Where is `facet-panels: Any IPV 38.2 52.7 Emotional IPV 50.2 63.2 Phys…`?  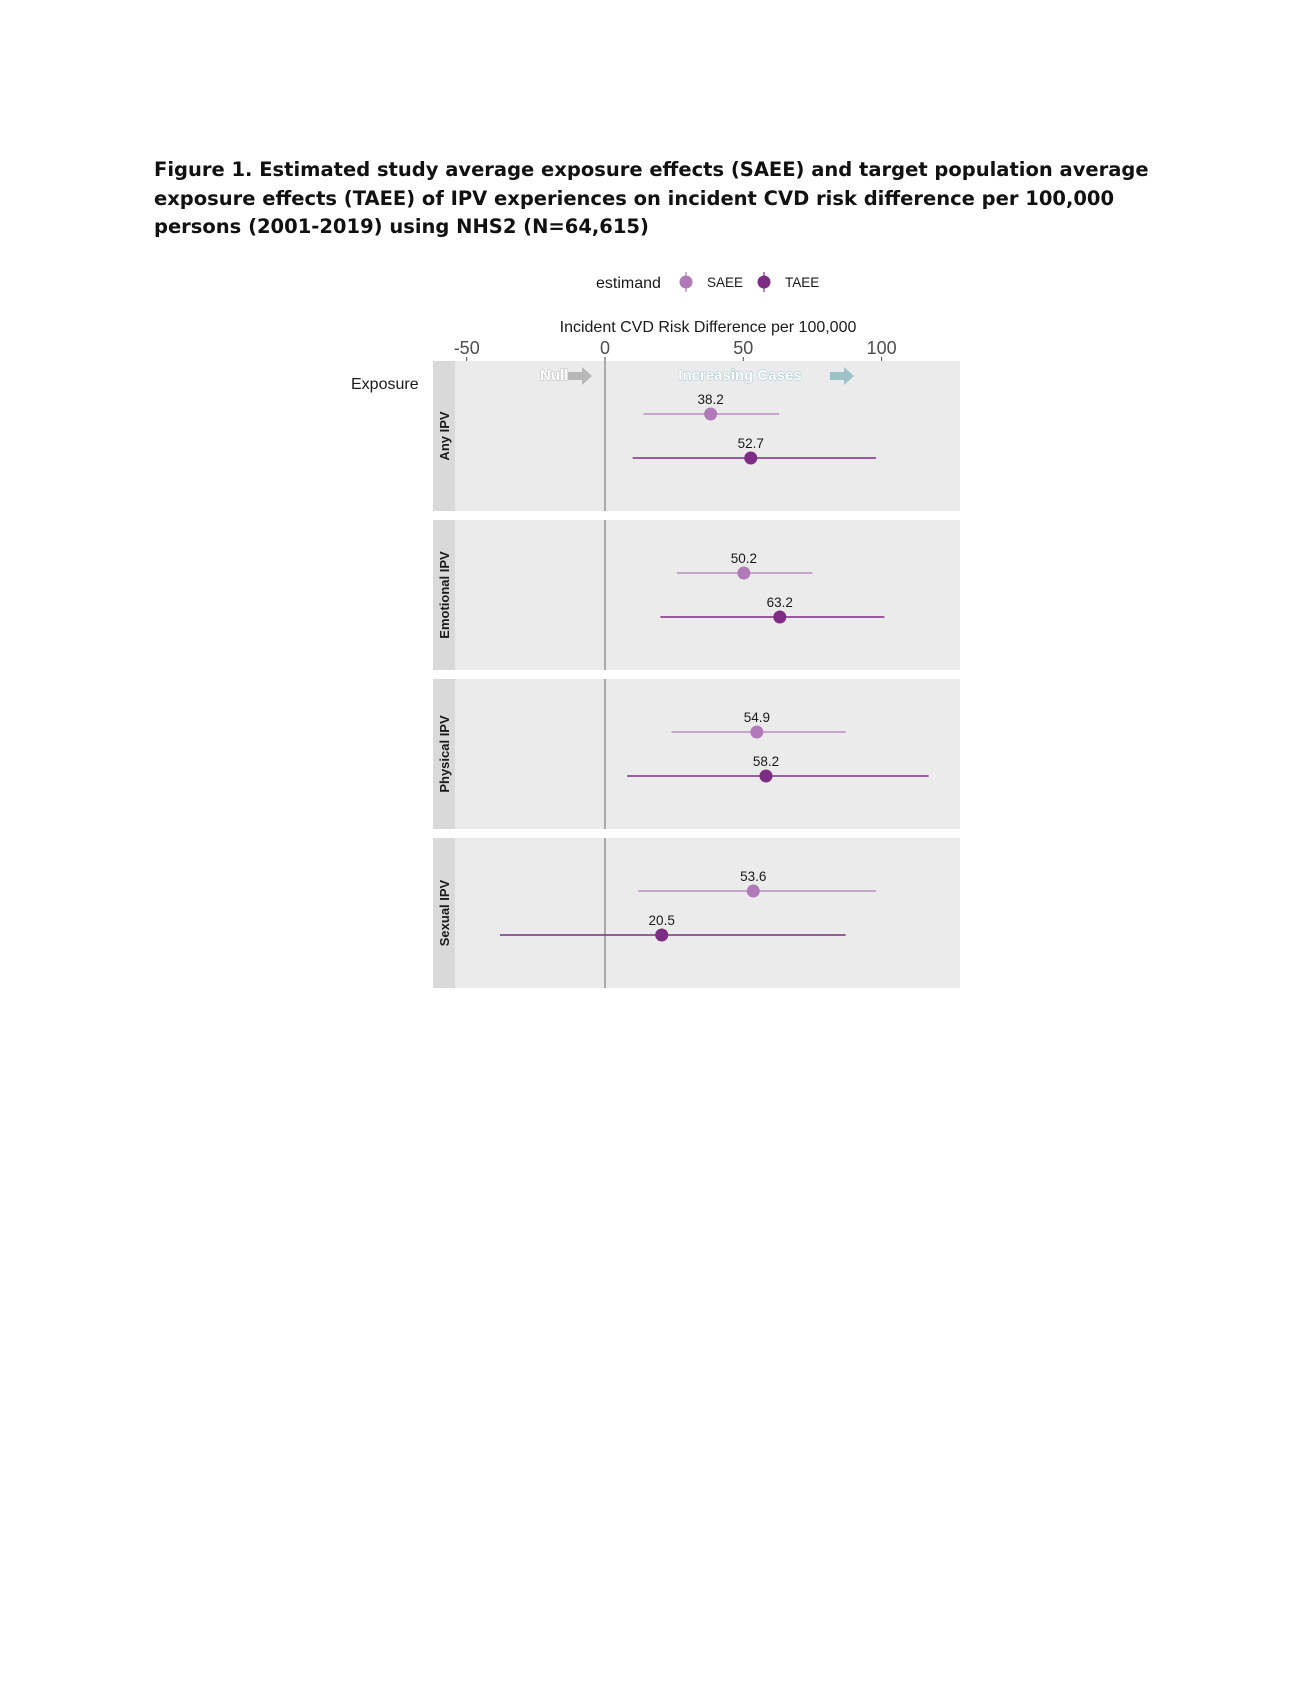 facet-panels: Any IPV 38.2 52.7 Emotional IPV 50.2 63.2 Phys… is located at coordinates (696, 674).